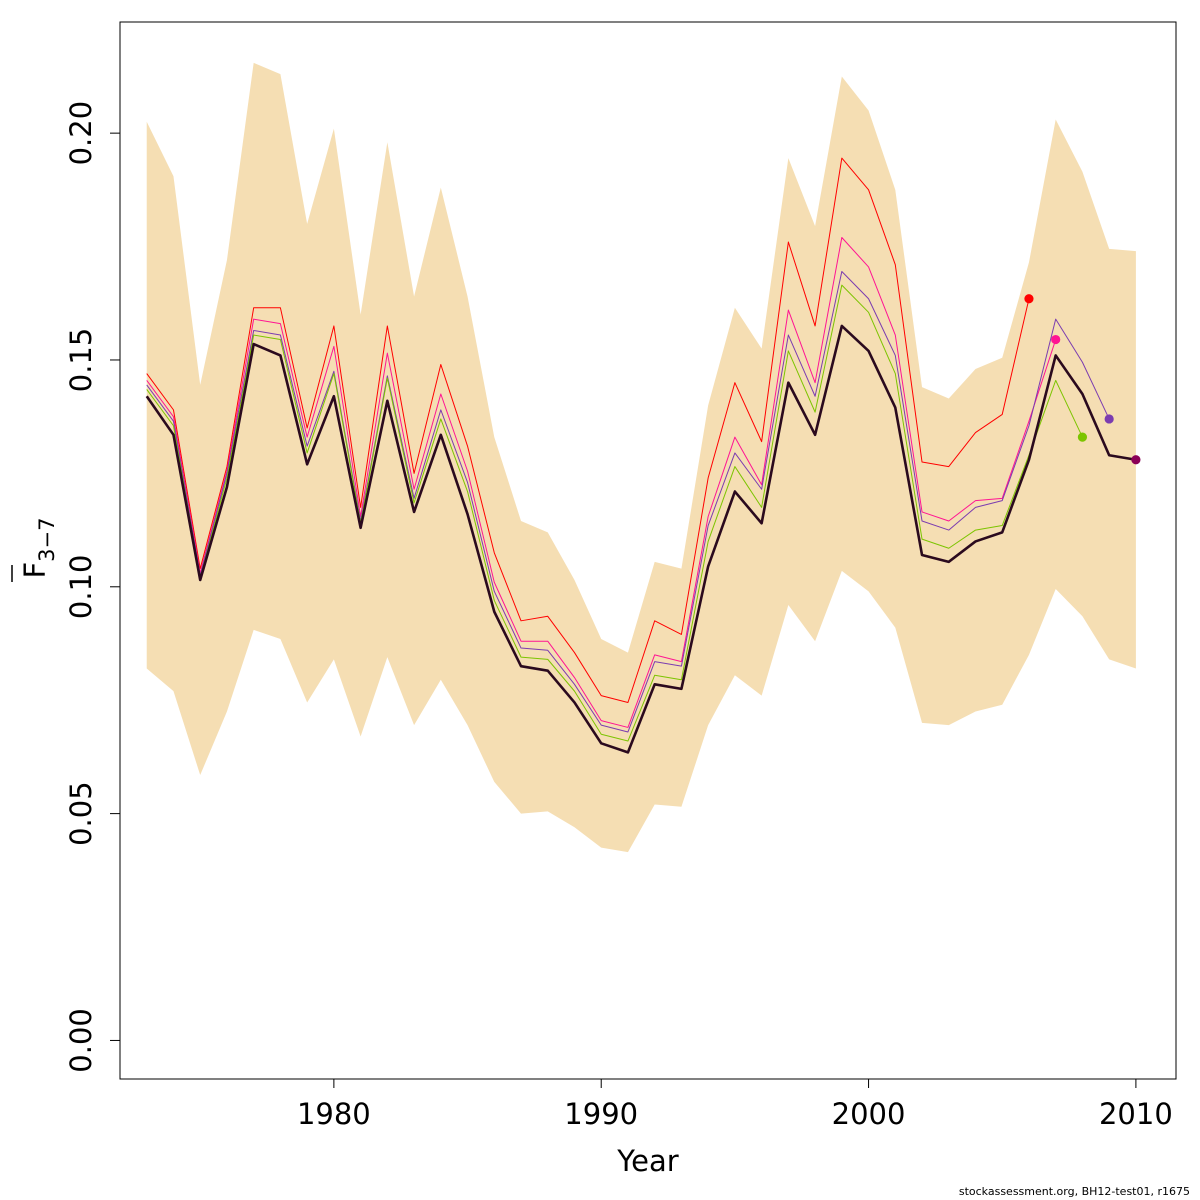  Describe the element at coordinates (1136, 1114) in the screenshot. I see `x-tick-label: 2010` at that location.